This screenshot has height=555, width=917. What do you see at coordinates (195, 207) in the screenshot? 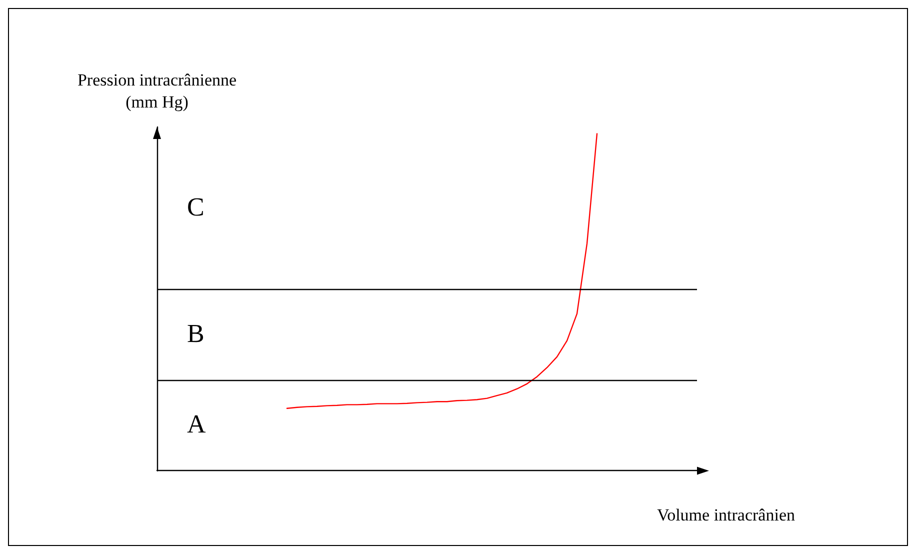
I see `annotation: C` at bounding box center [195, 207].